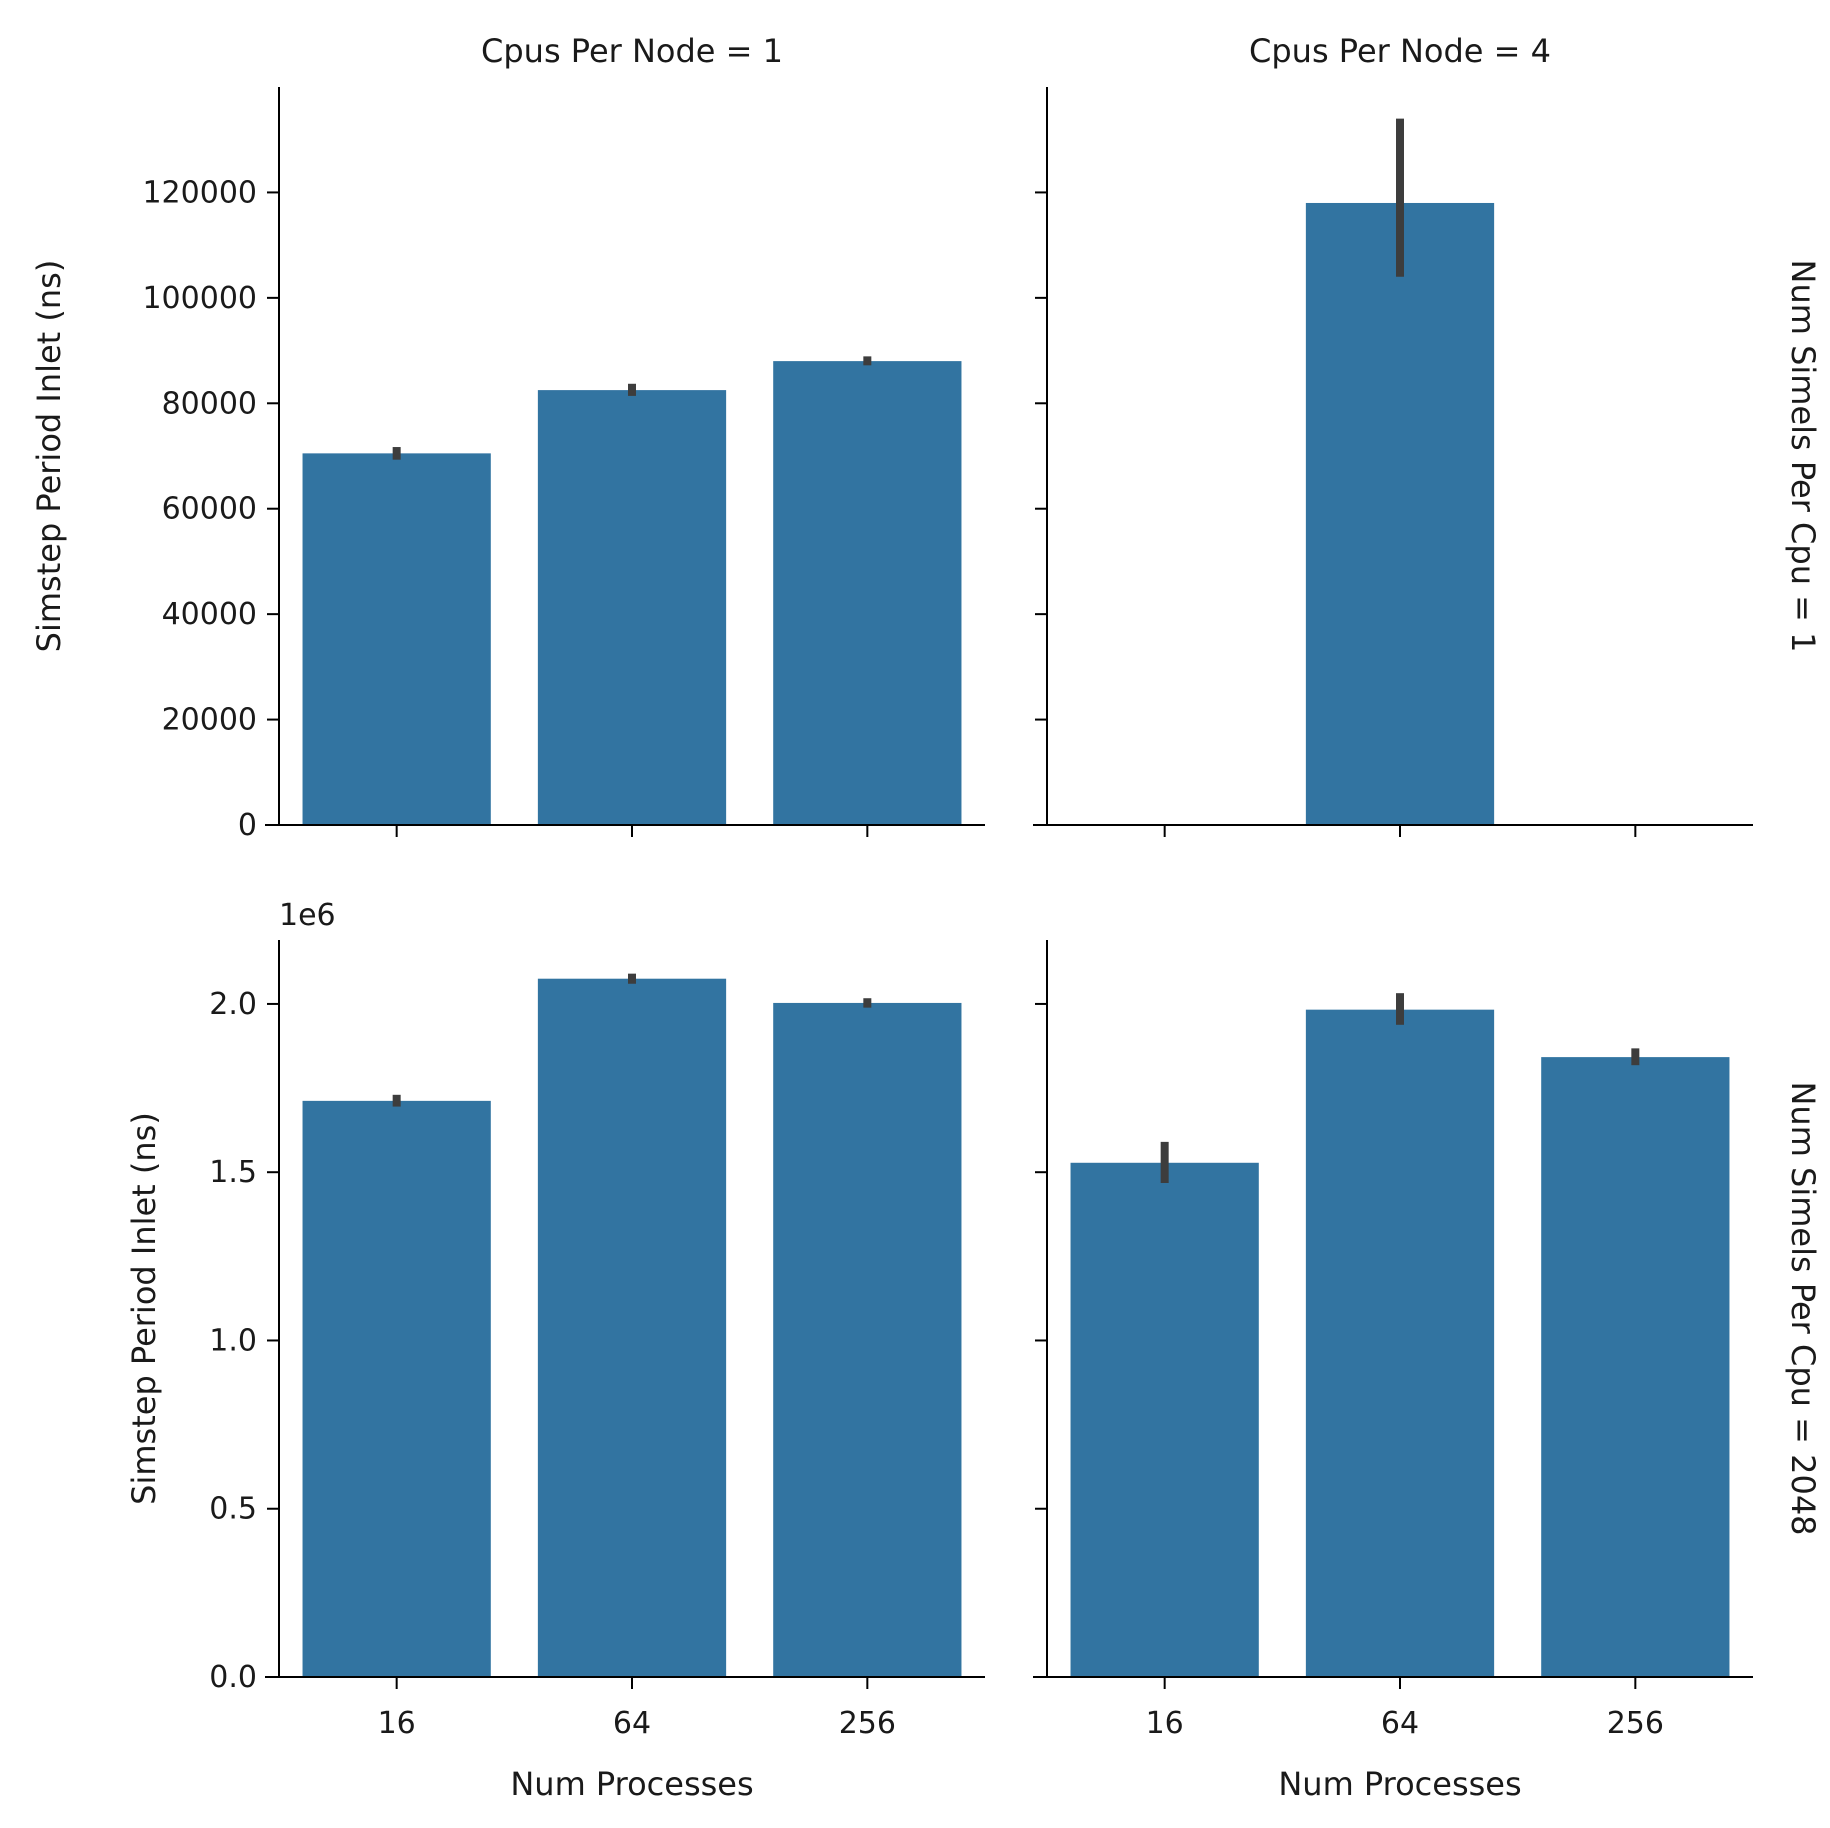 The image size is (1830, 1828). I want to click on y-tick-label-r1c1-4: 80000, so click(209, 403).